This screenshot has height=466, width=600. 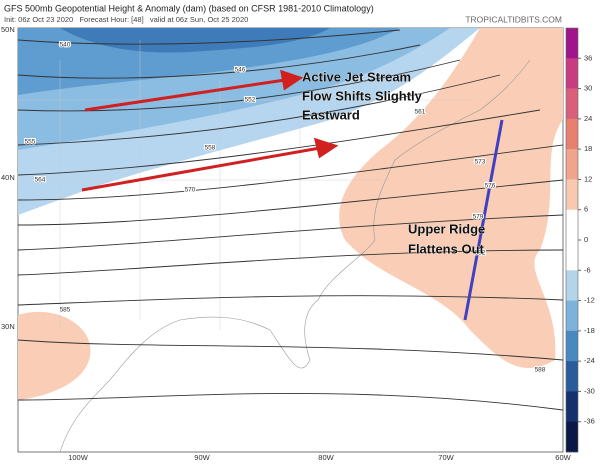 What do you see at coordinates (356, 76) in the screenshot?
I see `jet-annotation: Active Jet Stream` at bounding box center [356, 76].